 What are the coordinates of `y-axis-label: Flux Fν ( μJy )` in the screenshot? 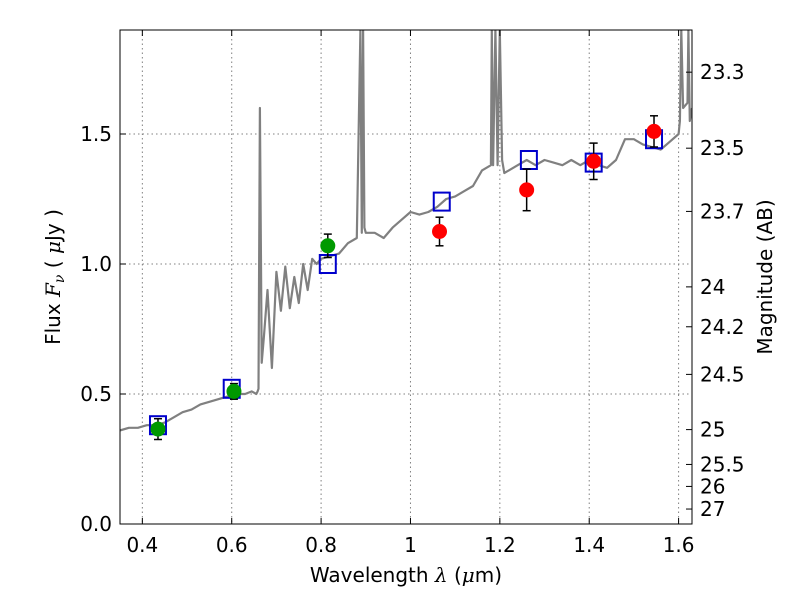 It's located at (54, 277).